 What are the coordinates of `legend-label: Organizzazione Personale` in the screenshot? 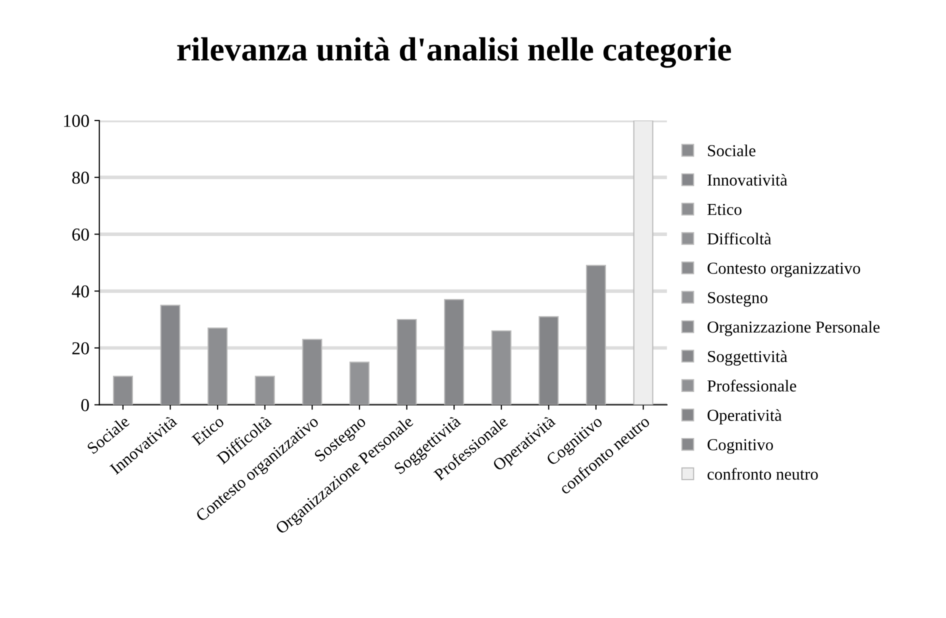 It's located at (794, 328).